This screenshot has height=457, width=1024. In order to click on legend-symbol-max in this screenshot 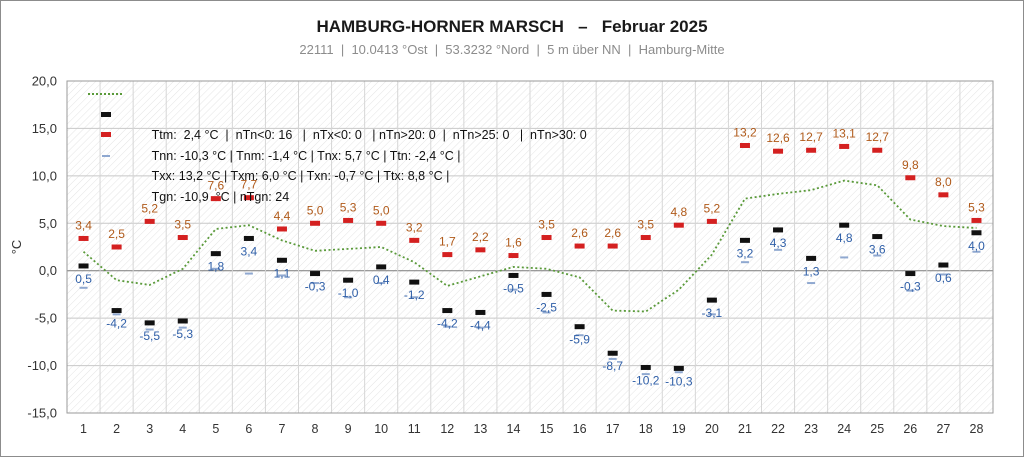, I will do `click(106, 134)`.